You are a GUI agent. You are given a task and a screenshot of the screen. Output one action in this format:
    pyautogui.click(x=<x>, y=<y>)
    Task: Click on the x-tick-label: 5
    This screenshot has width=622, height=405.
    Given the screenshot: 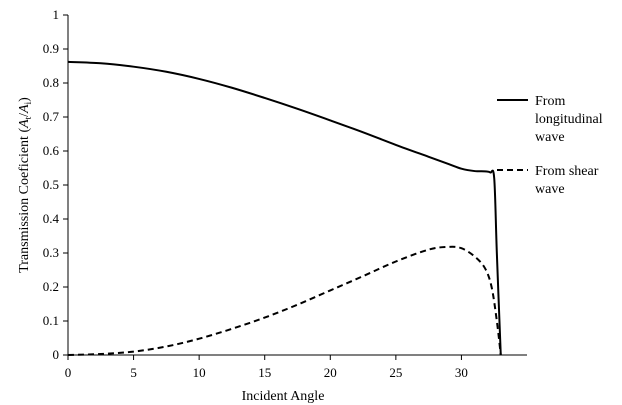 What is the action you would take?
    pyautogui.click(x=133, y=372)
    